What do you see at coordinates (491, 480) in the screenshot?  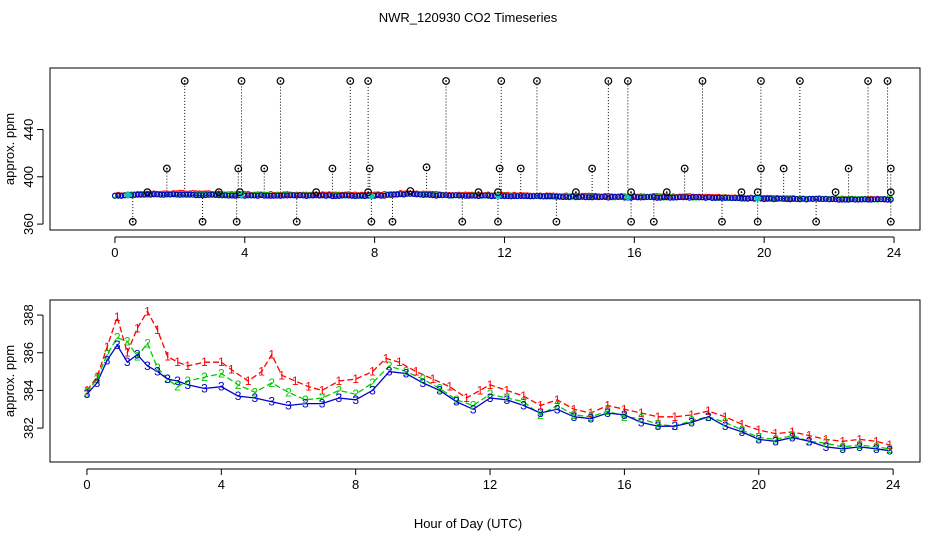 I see `bottom-x-axis: 0 4 8 12 16 20 24` at bounding box center [491, 480].